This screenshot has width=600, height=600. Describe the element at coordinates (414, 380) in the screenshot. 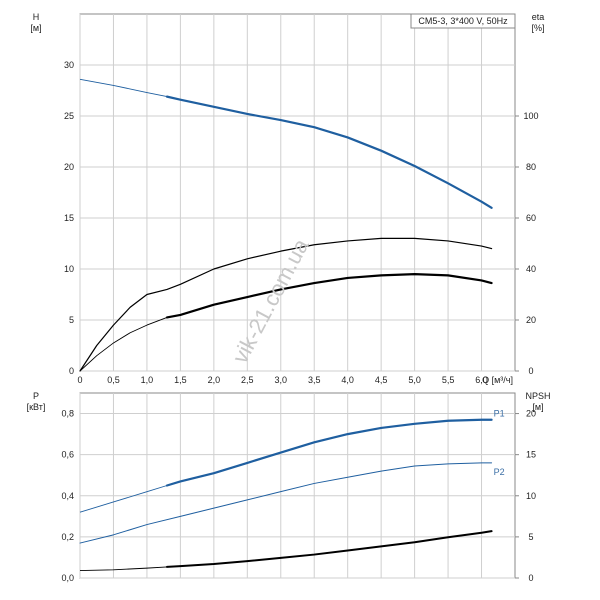

I see `x-tick-label: 5,0` at that location.